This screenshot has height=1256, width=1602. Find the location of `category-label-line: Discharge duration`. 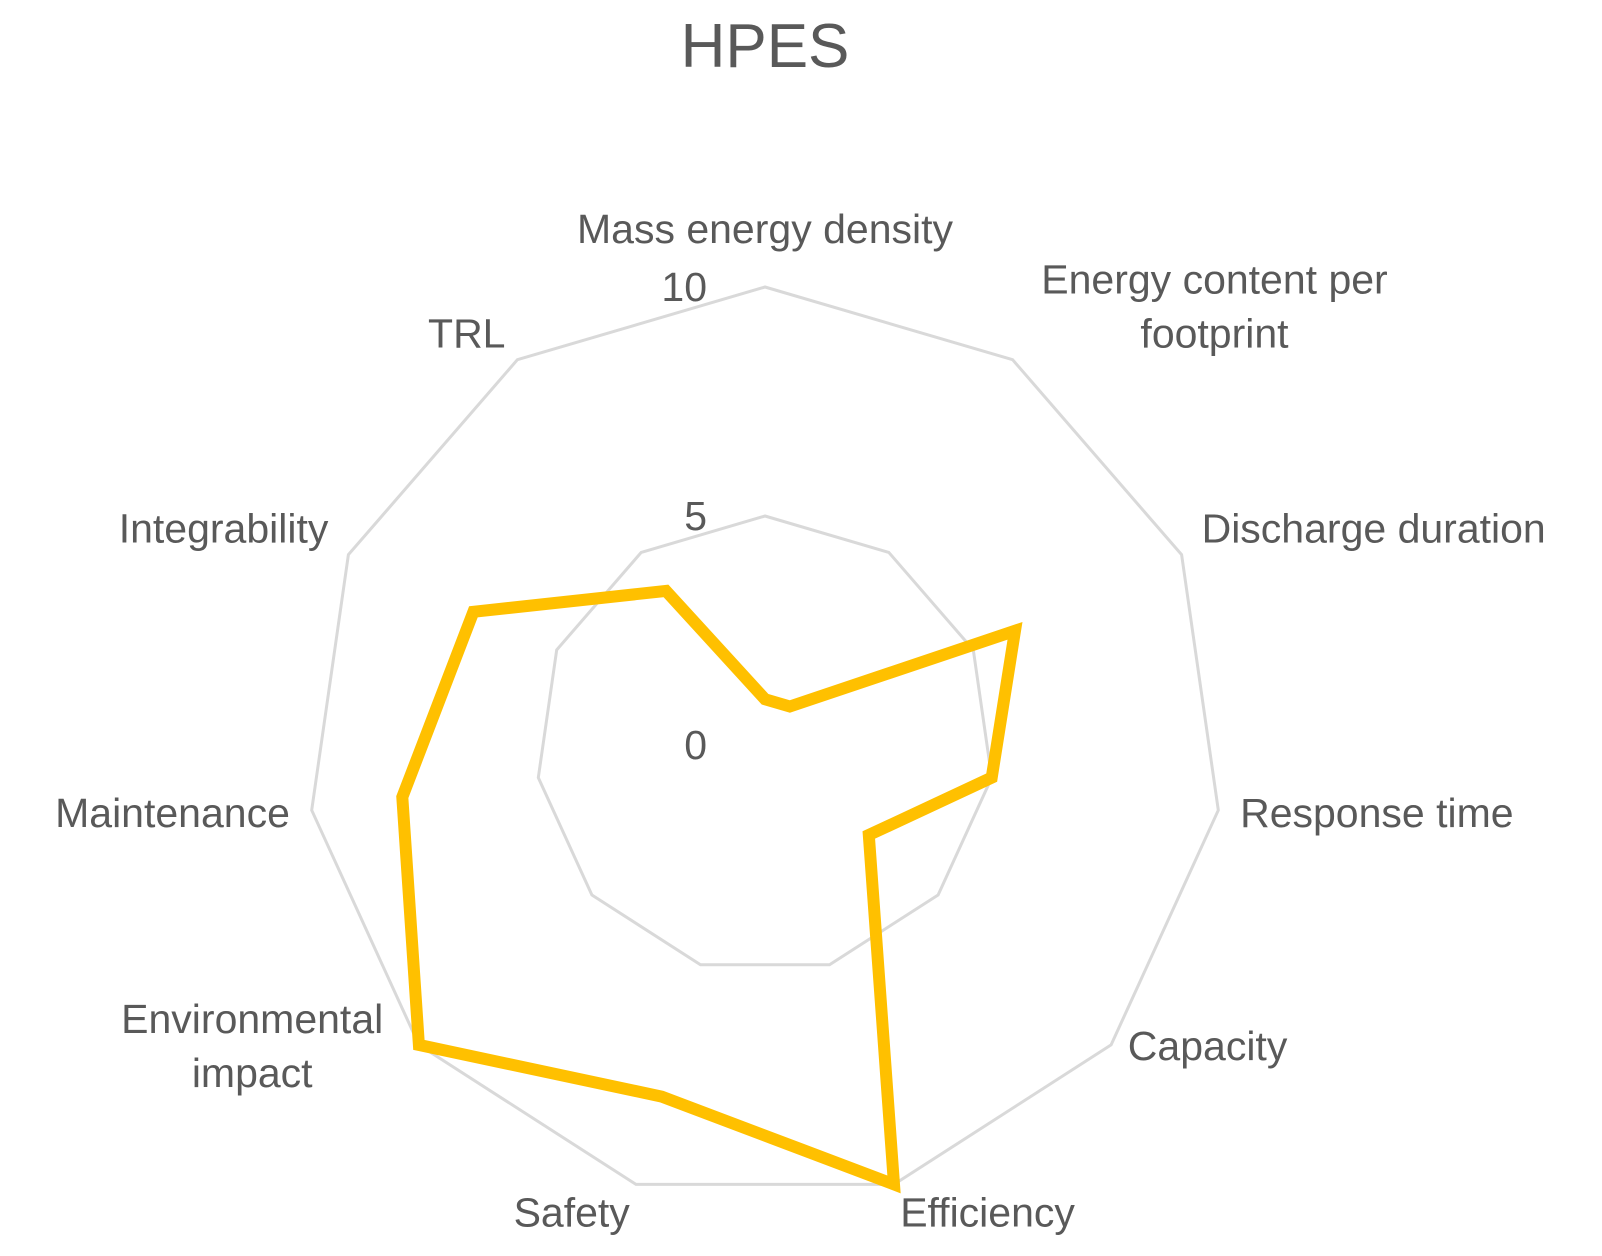

category-label-line: Discharge duration is located at coordinates (1374, 529).